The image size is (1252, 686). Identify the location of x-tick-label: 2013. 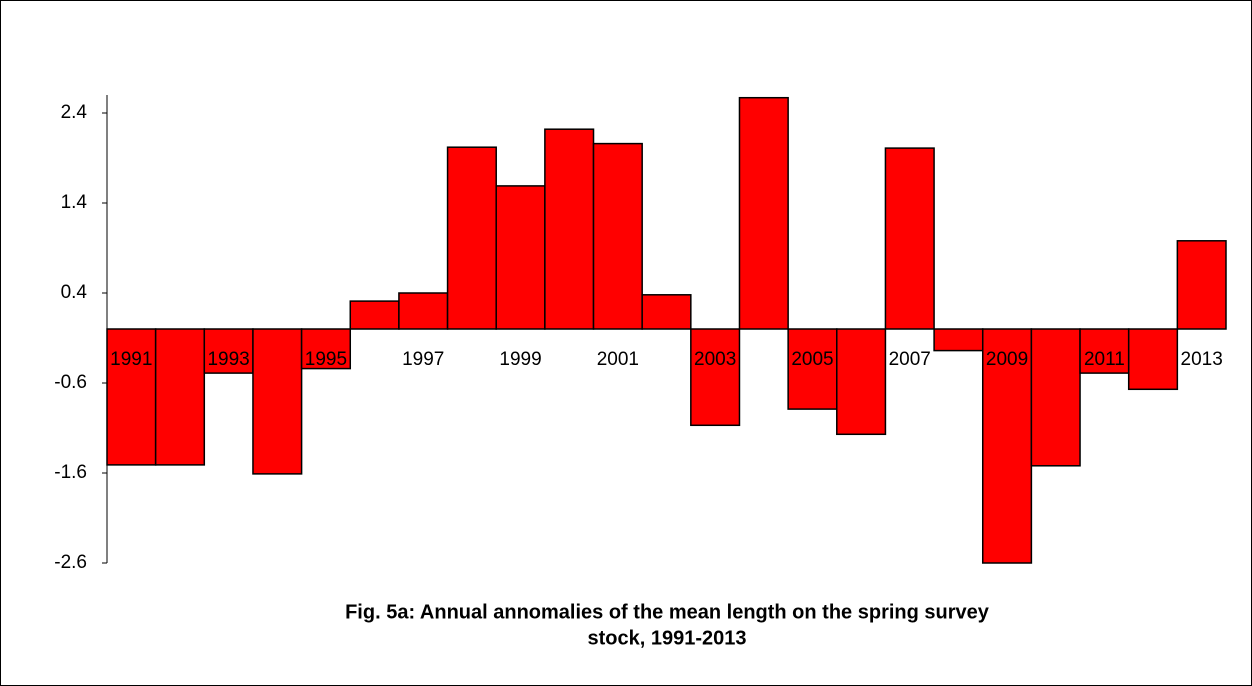
(1202, 359).